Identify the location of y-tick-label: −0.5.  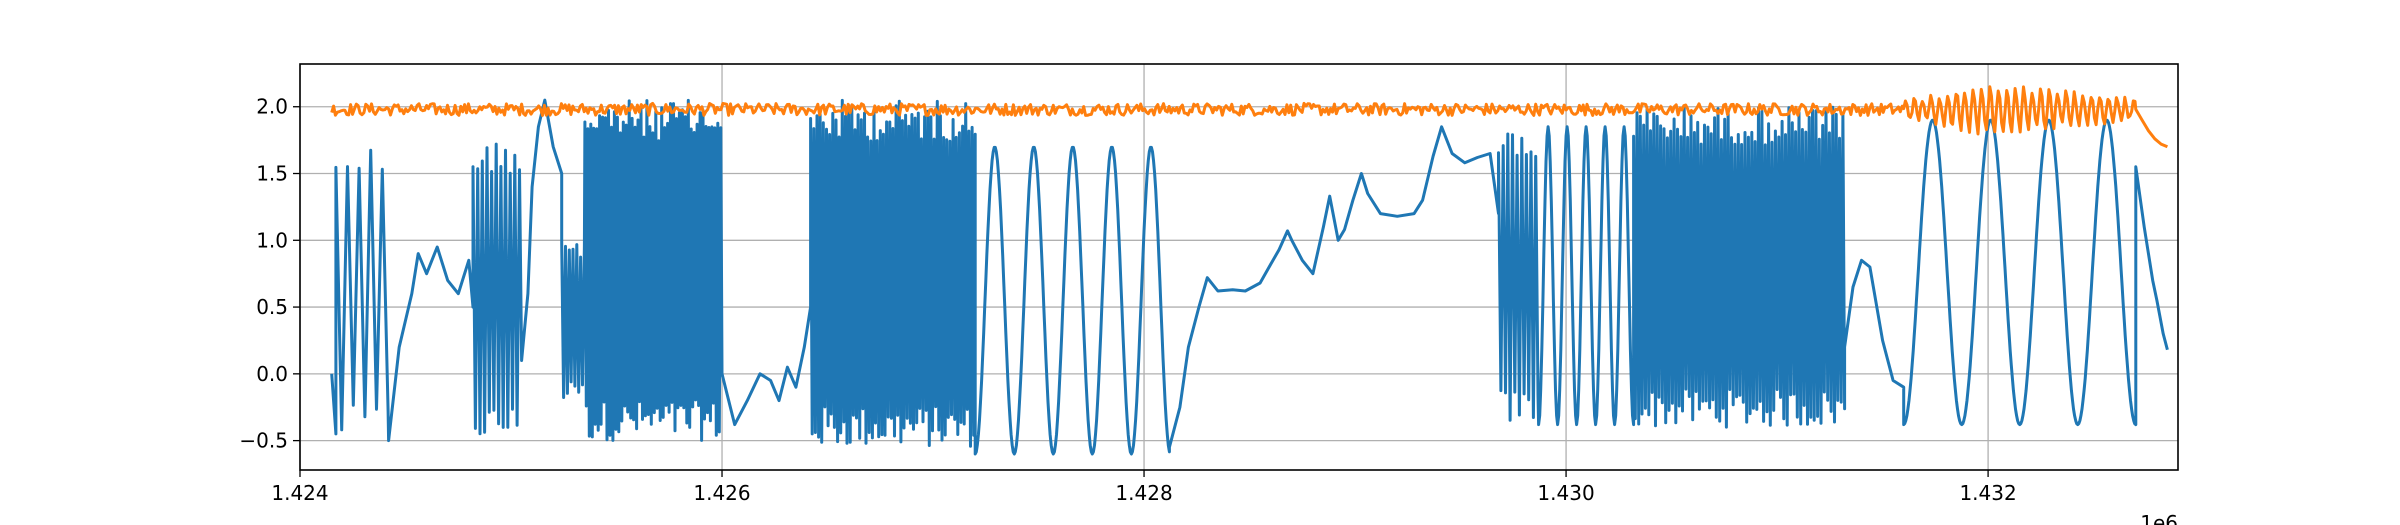
(263, 441).